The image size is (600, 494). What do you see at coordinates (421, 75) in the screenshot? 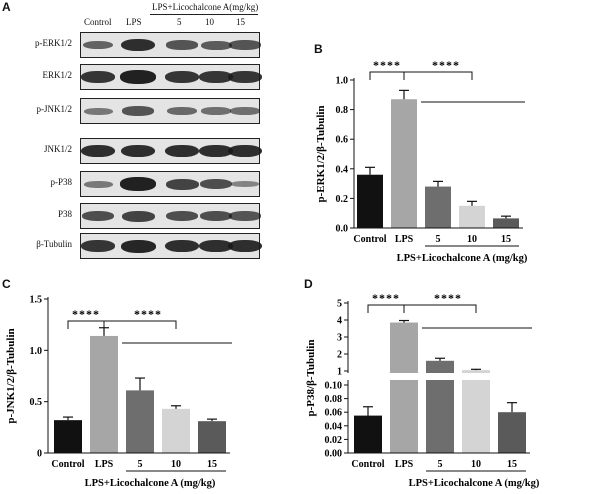
I see `significance-bracket` at bounding box center [421, 75].